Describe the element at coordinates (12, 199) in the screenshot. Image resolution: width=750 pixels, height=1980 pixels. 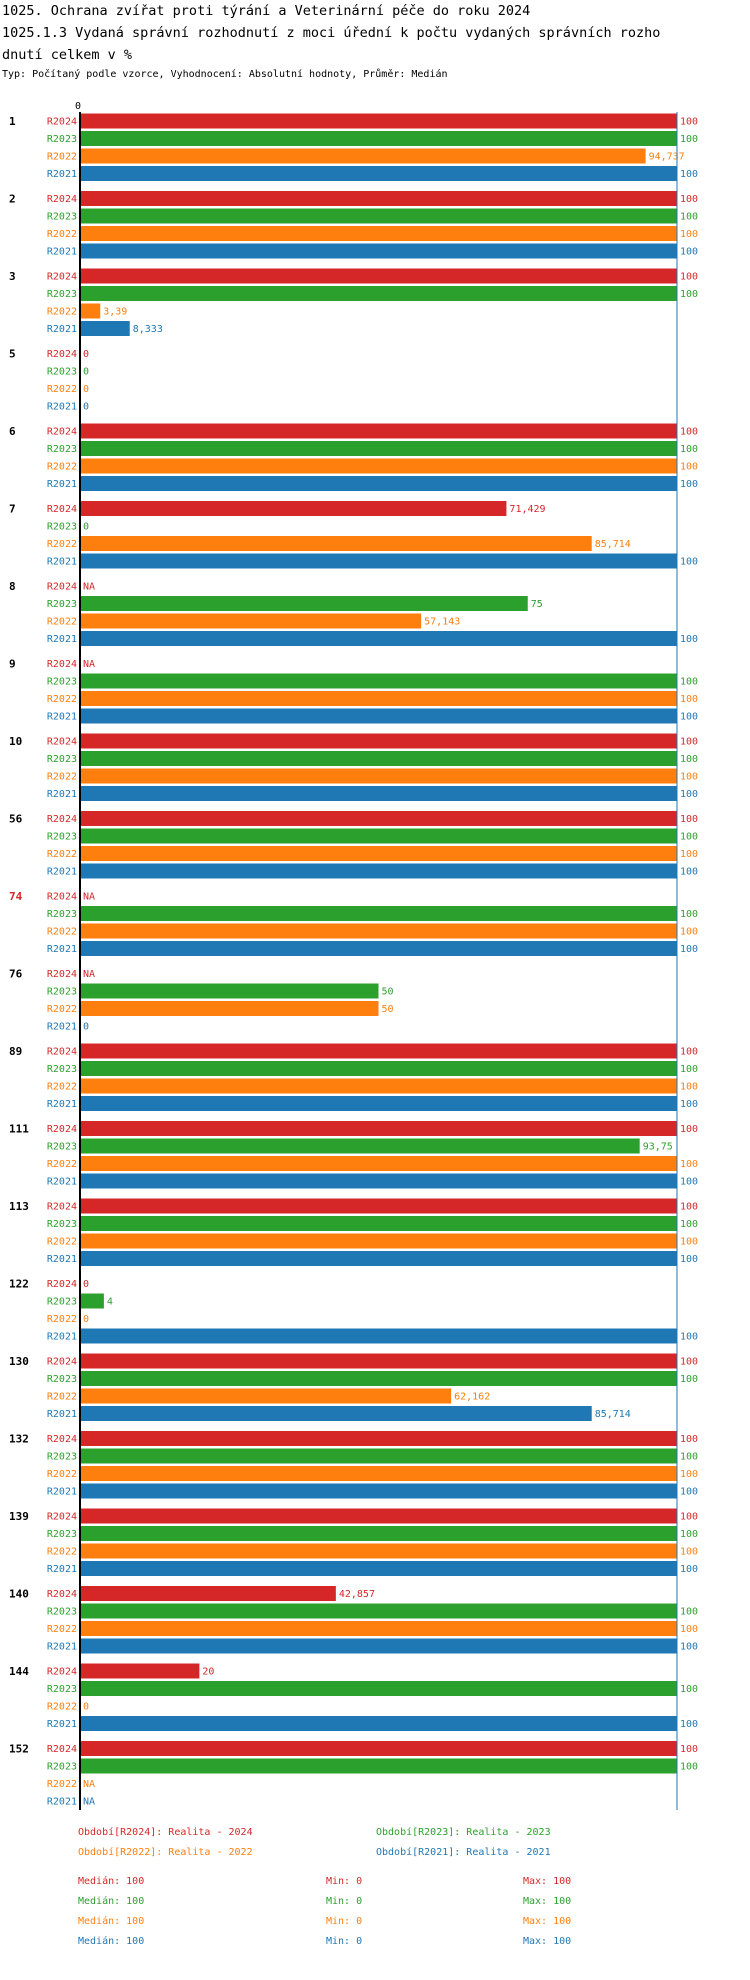
I see `group-label: 2` at that location.